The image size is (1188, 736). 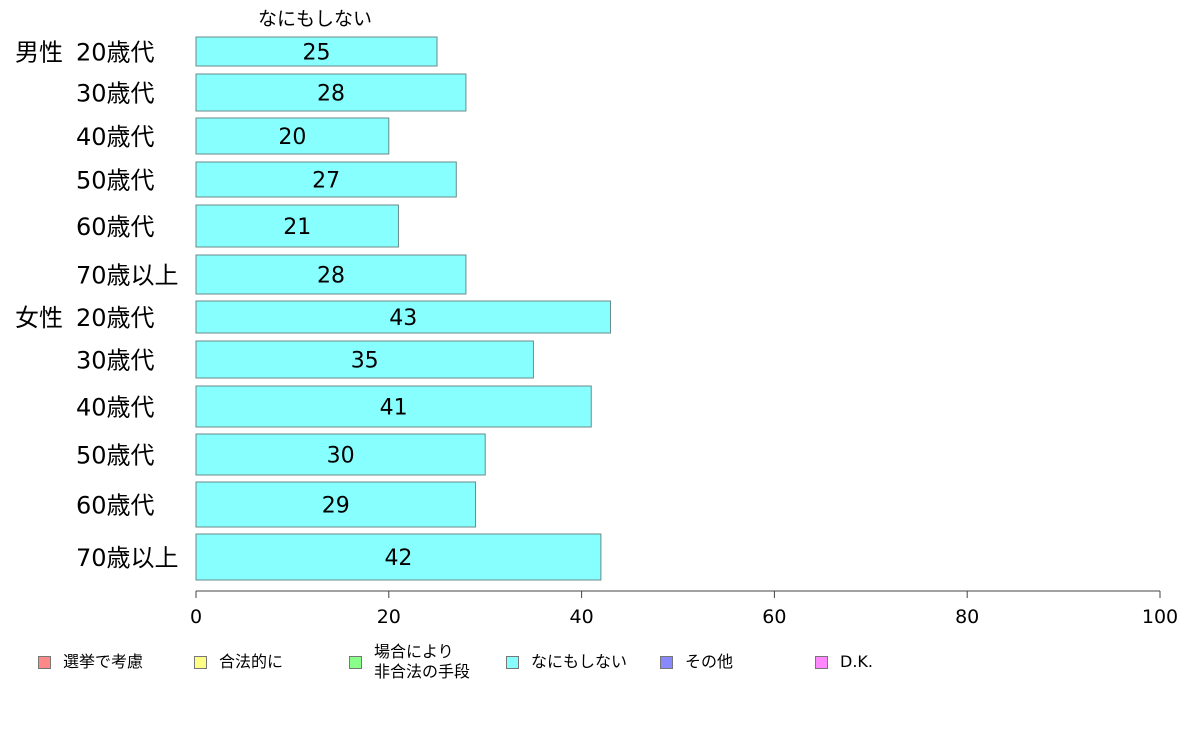 What do you see at coordinates (39, 318) in the screenshot?
I see `group-label: 女性` at bounding box center [39, 318].